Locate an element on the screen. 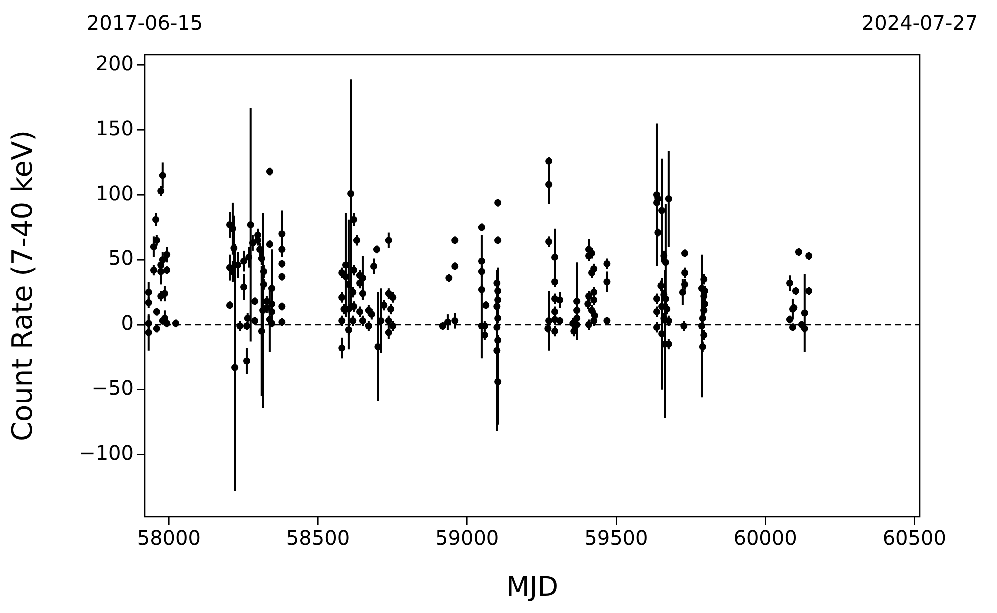 Image resolution: width=997 pixels, height=613 pixels. x-tick-label: 60500 is located at coordinates (914, 538).